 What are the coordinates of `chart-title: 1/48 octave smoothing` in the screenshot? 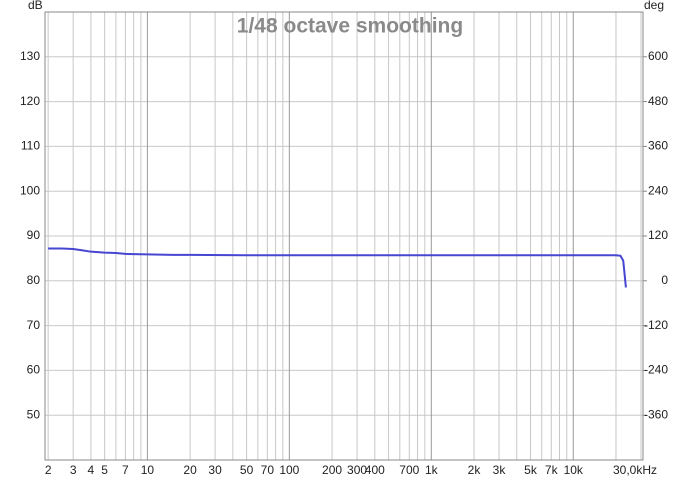 It's located at (350, 26).